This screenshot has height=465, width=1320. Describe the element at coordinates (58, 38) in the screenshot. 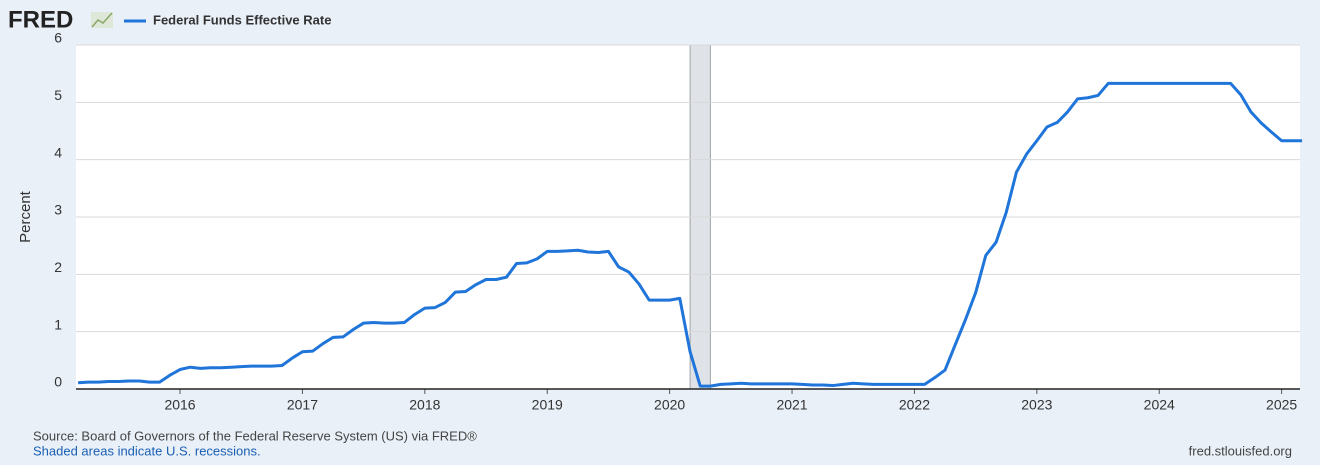

I see `y-tick-label: 6` at that location.